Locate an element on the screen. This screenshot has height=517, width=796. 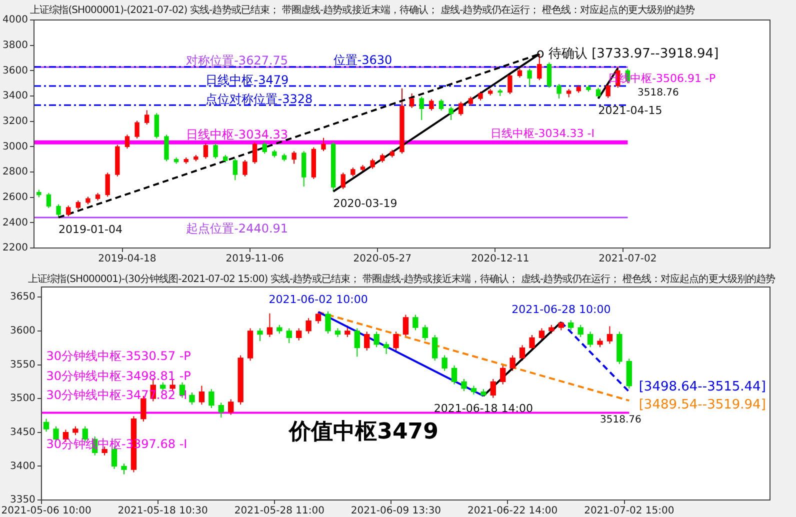
y-tick-label: 3500 is located at coordinates (23, 398).